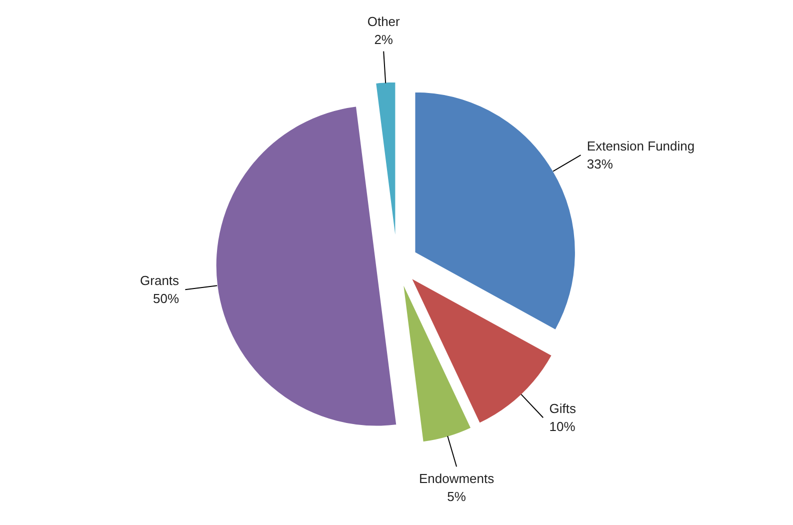  What do you see at coordinates (384, 22) in the screenshot?
I see `slice-label: Other` at bounding box center [384, 22].